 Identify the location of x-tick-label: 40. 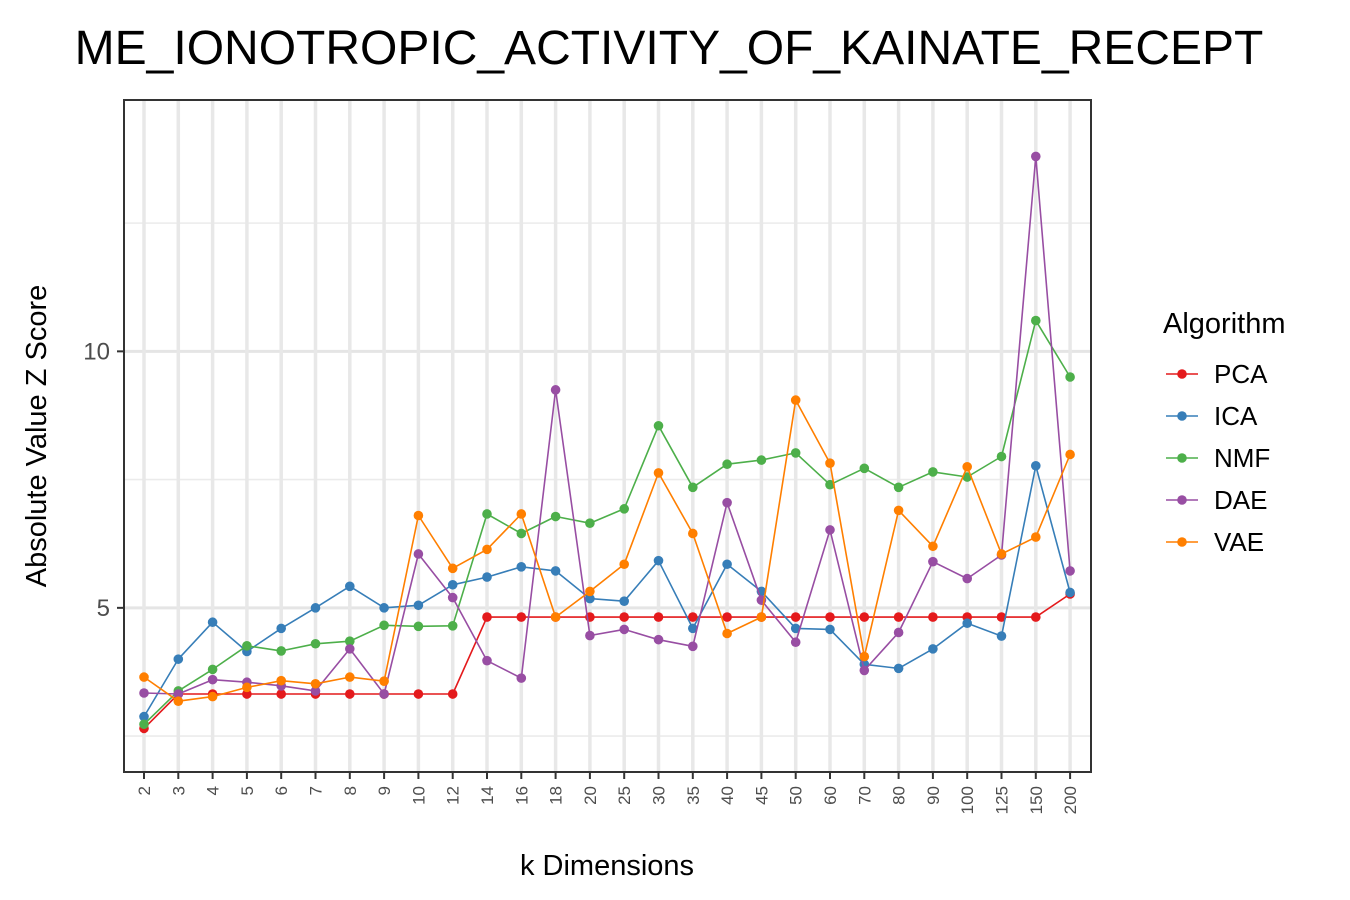
(727, 795).